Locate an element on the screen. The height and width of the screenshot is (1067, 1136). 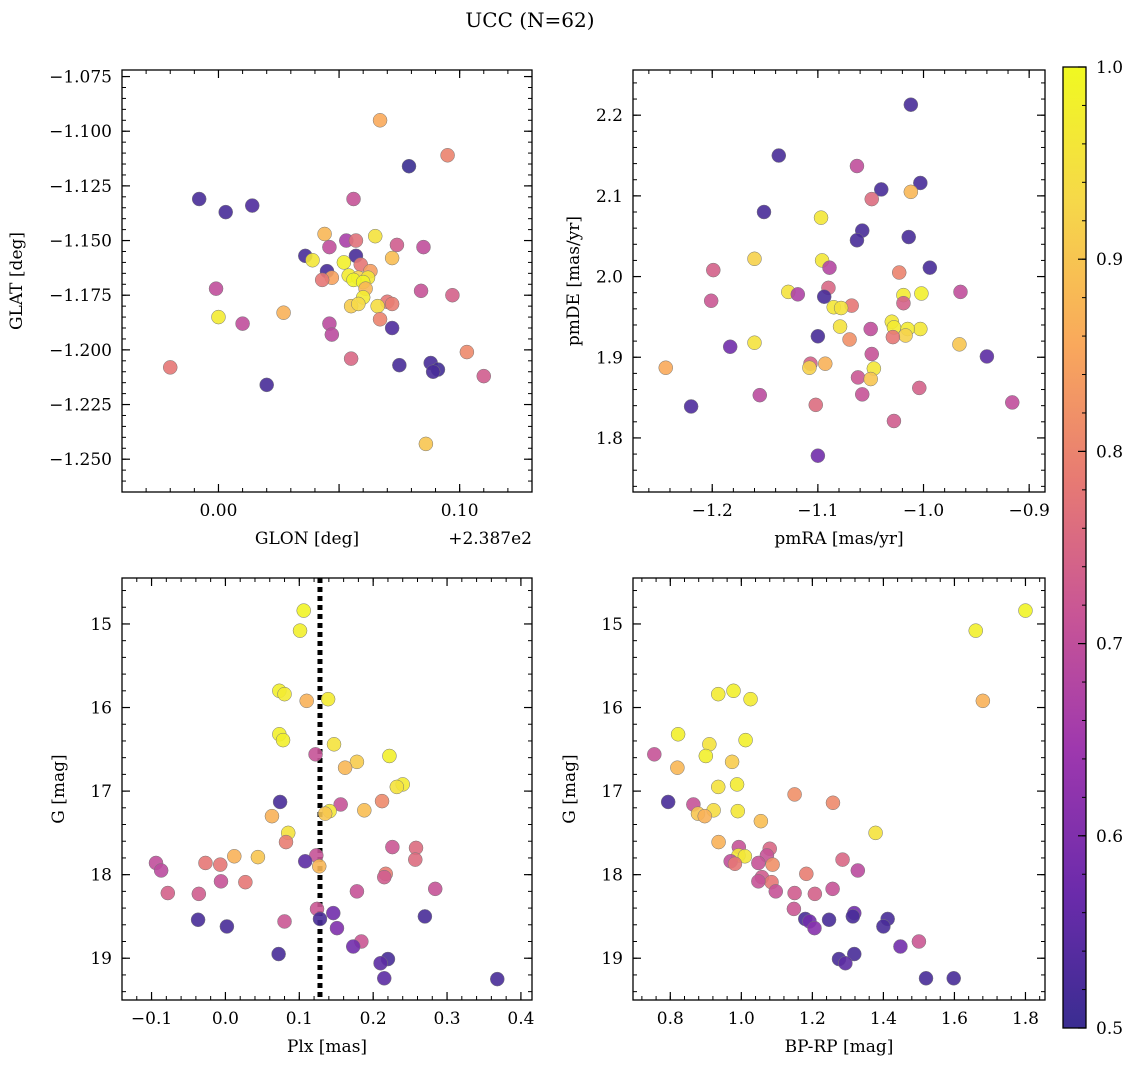
y-tick-label: −1.200 is located at coordinates (80, 351).